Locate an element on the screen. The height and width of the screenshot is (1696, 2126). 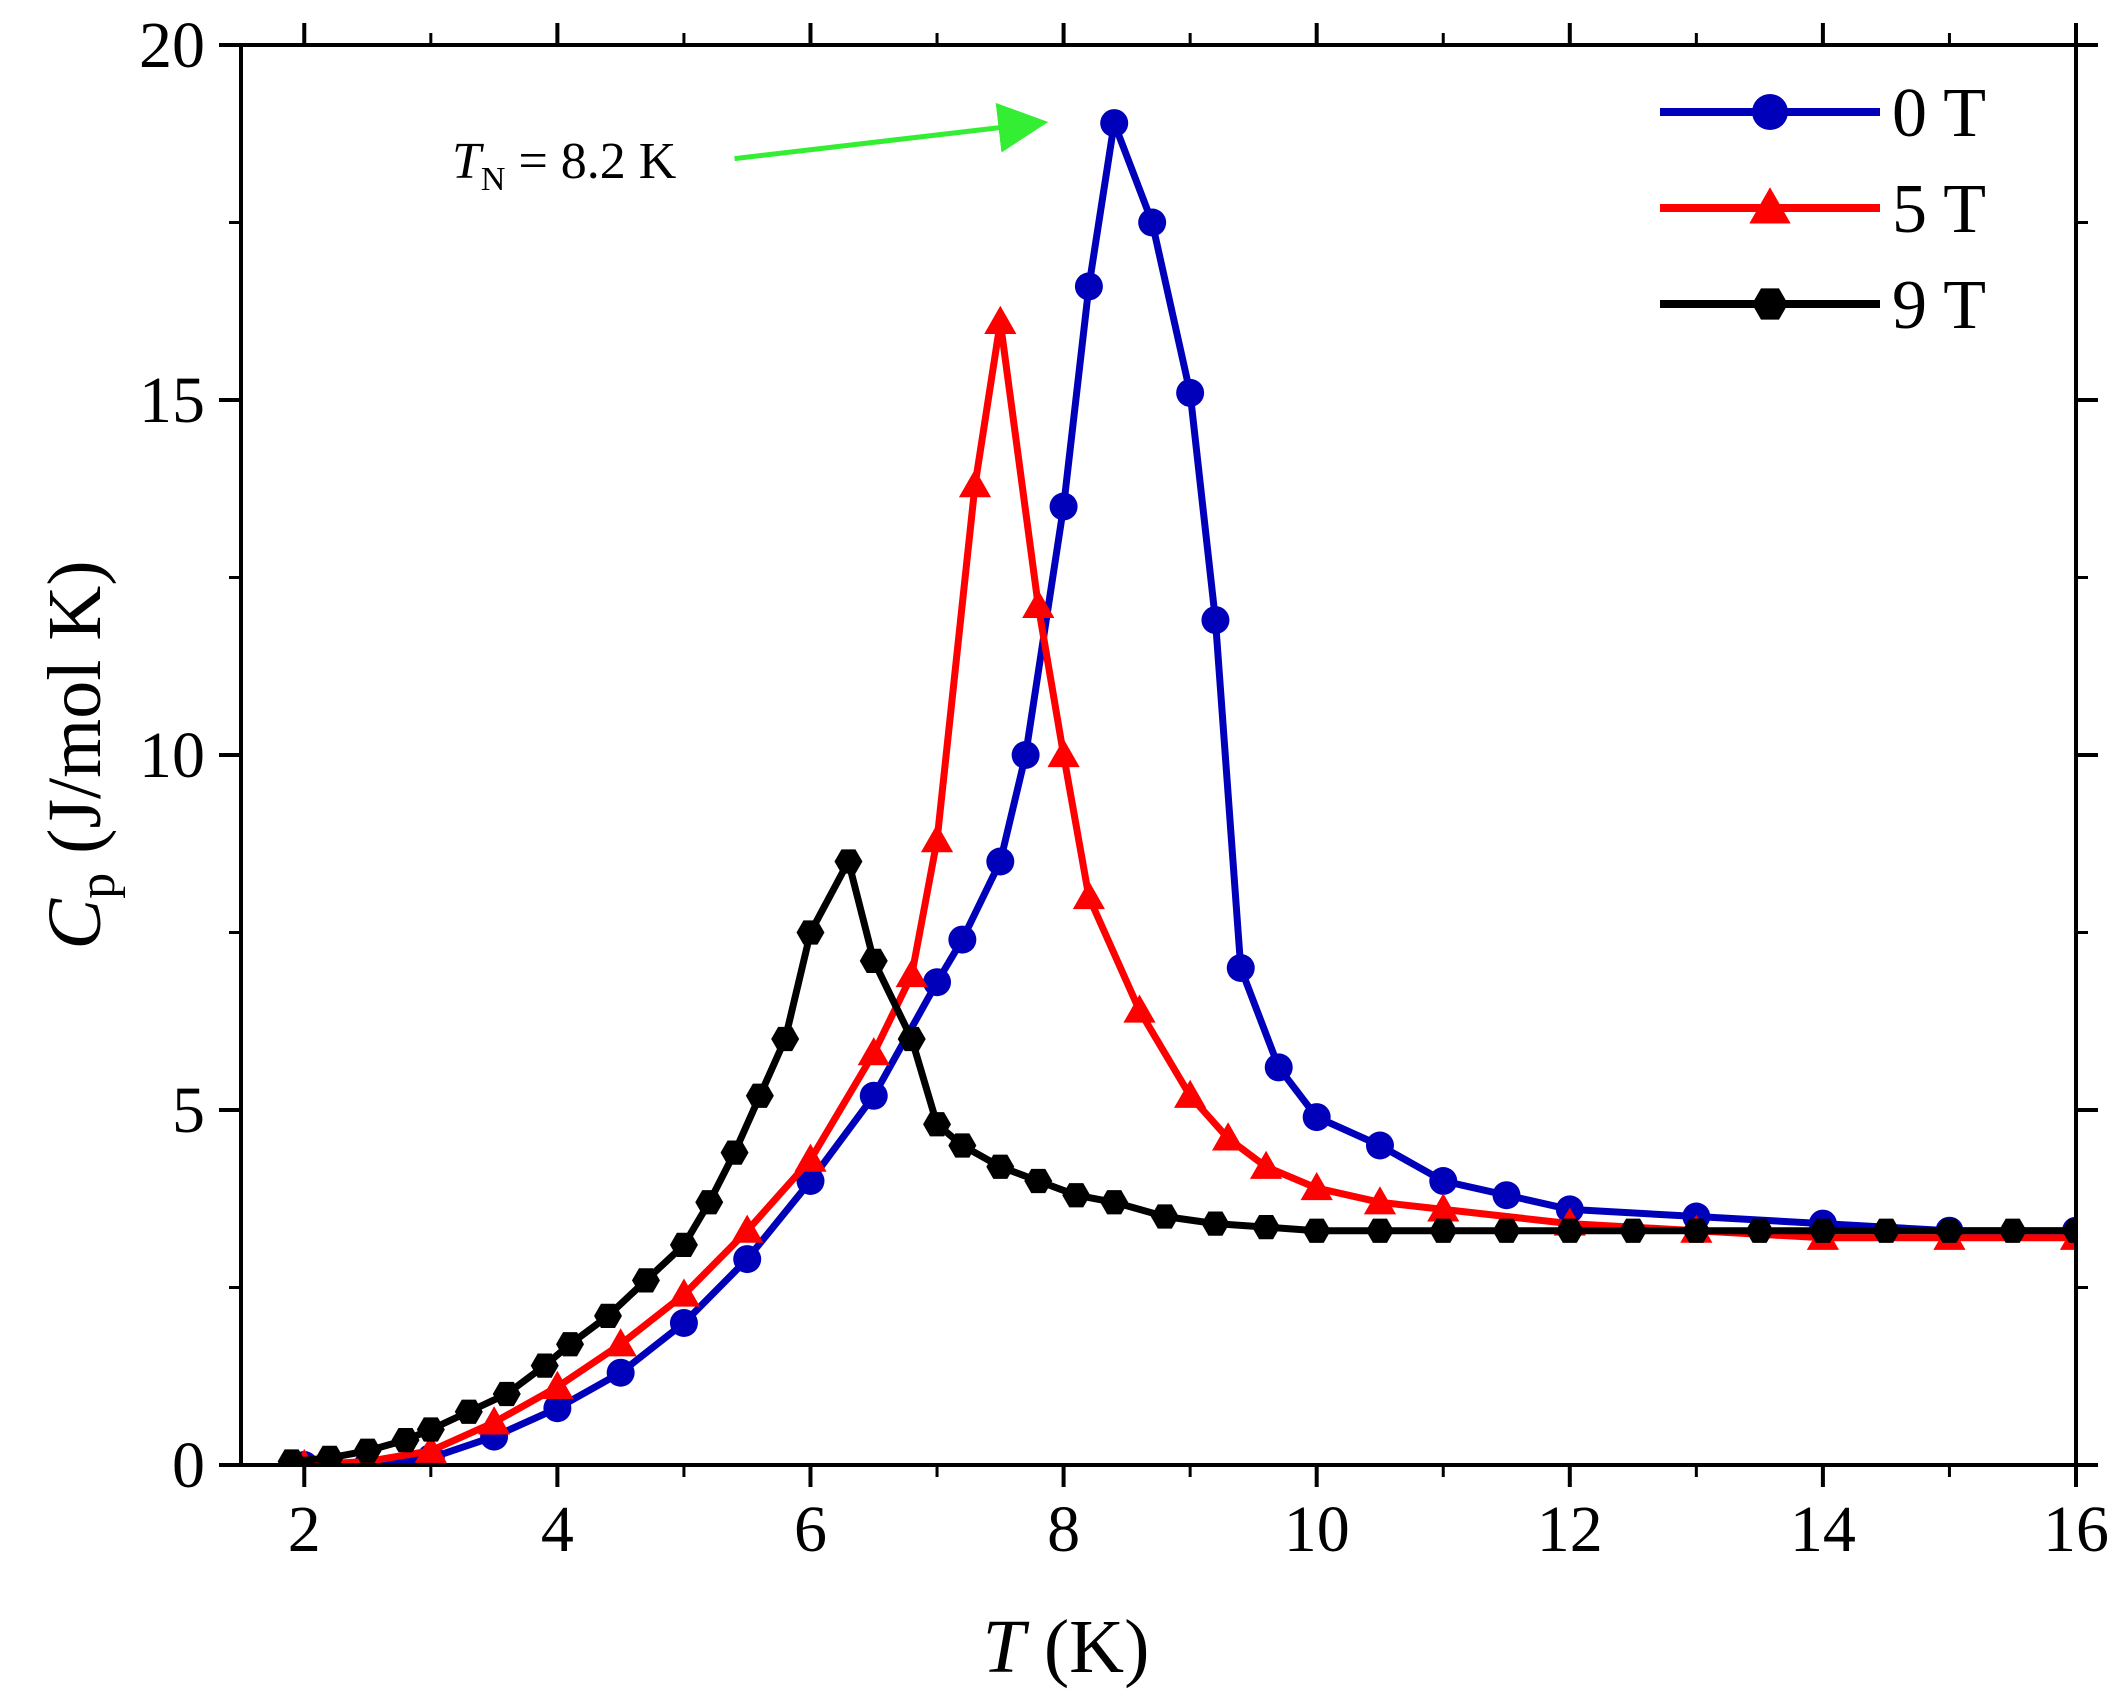
neel-temperature-annotation: TN = 8.2 K is located at coordinates (750, 150).